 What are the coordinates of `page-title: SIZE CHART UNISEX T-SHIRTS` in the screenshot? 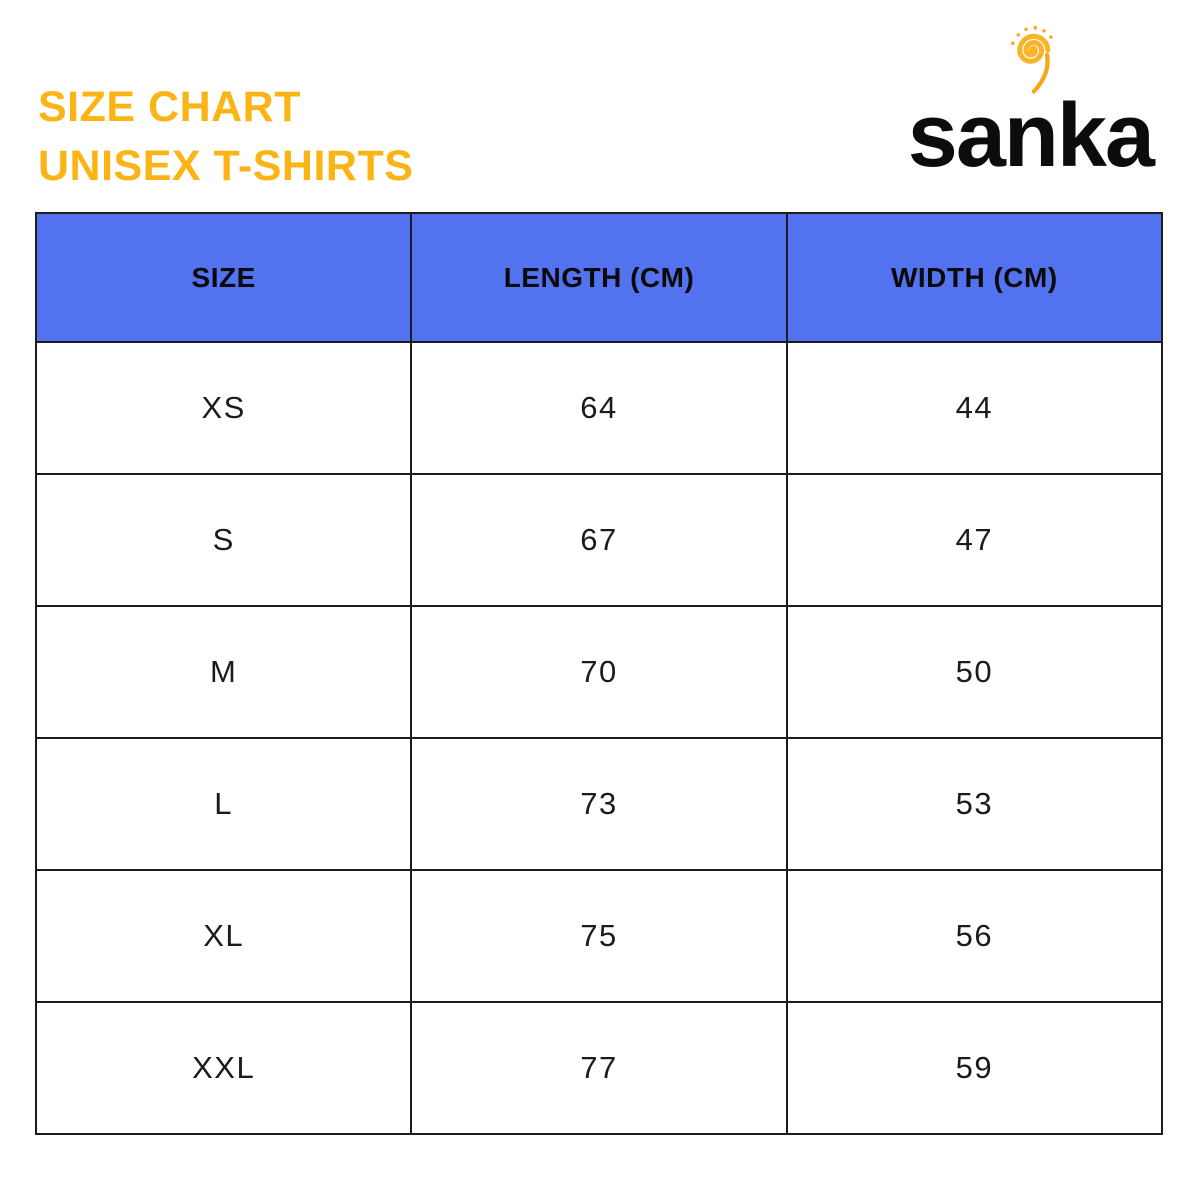 It's located at (225, 137).